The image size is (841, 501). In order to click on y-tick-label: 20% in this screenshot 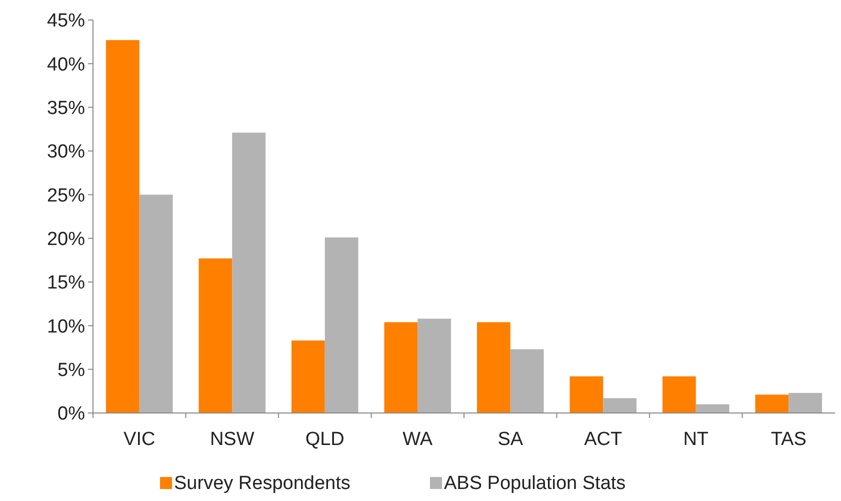, I will do `click(66, 239)`.